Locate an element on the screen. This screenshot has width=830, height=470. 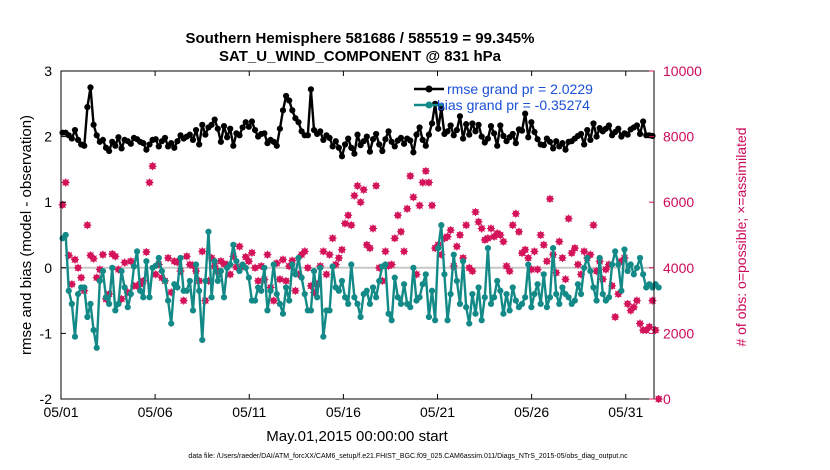
x-tick-label: 05/31 is located at coordinates (625, 412).